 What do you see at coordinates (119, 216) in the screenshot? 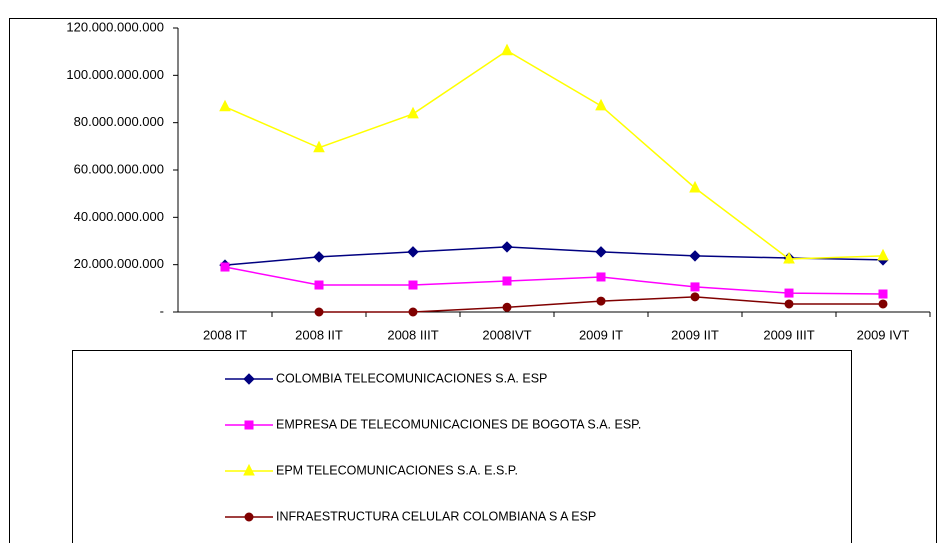
I see `y-tick-label: 40.000.000.000` at bounding box center [119, 216].